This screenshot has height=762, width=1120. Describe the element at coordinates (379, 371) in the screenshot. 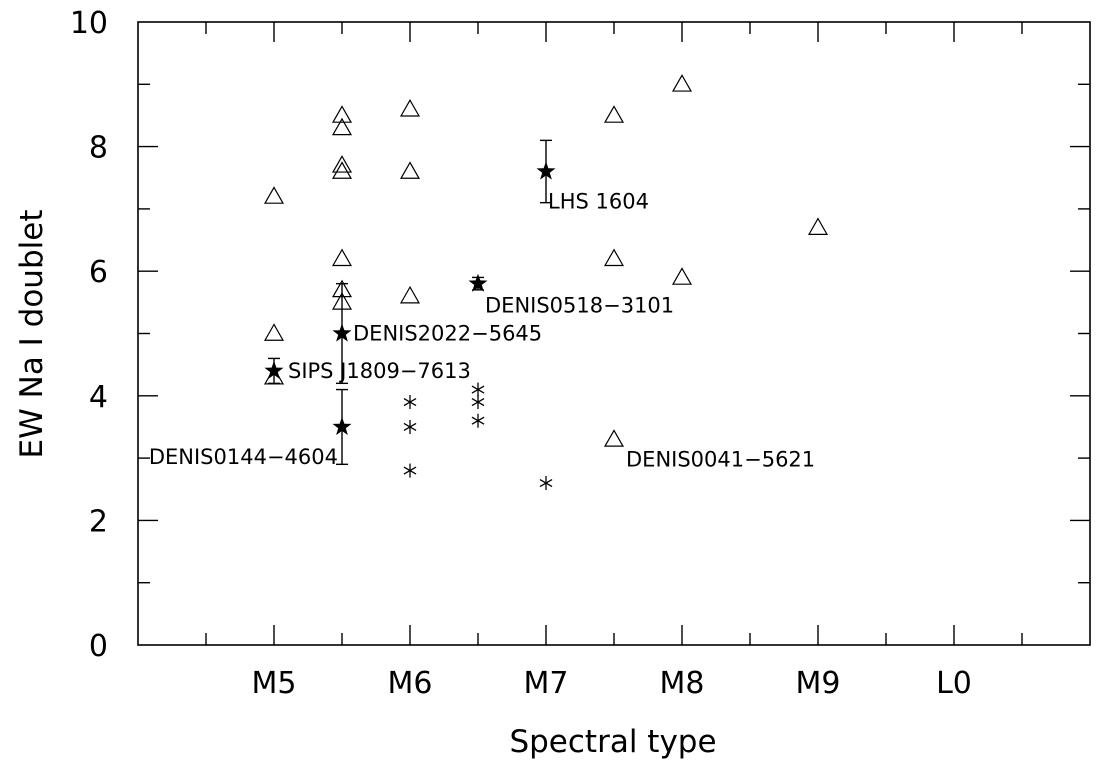

I see `point-label: SIPS J1809−7613` at that location.